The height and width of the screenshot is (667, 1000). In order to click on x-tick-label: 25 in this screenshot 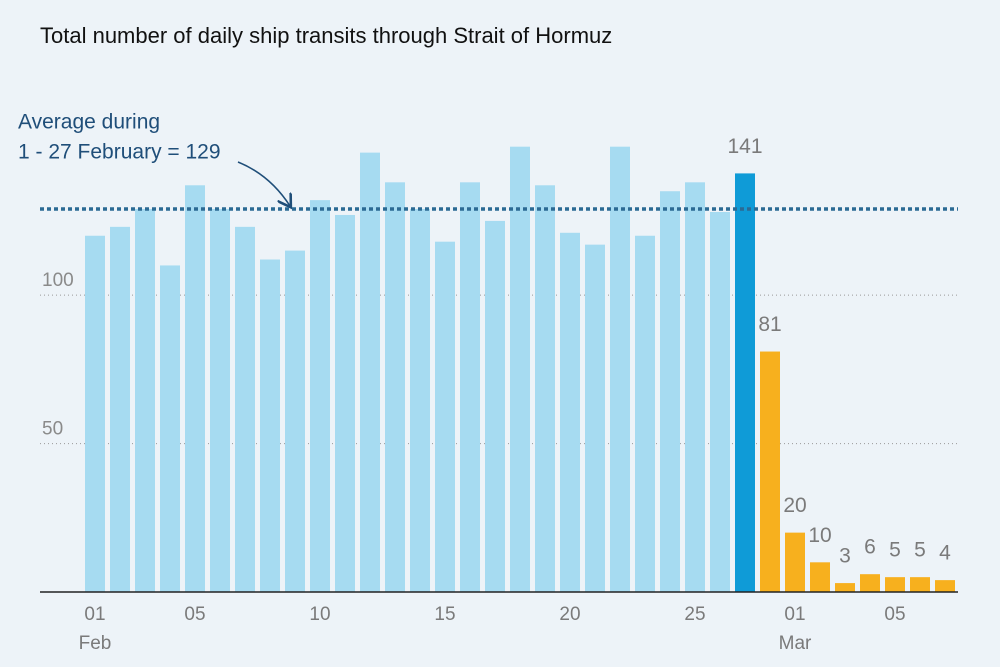, I will do `click(694, 614)`.